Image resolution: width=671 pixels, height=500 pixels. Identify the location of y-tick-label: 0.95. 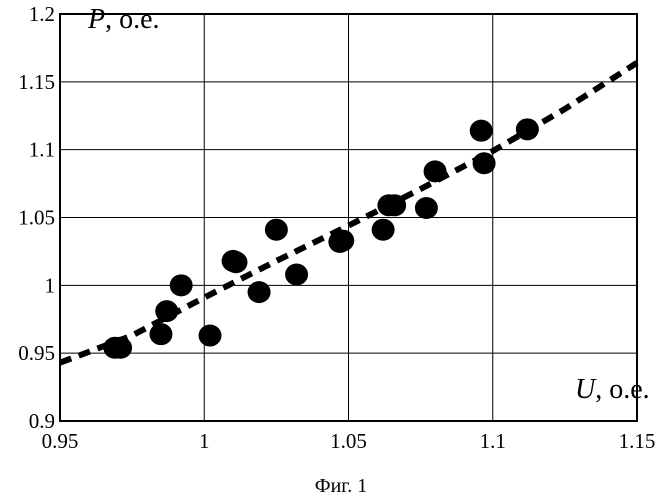
(36, 353).